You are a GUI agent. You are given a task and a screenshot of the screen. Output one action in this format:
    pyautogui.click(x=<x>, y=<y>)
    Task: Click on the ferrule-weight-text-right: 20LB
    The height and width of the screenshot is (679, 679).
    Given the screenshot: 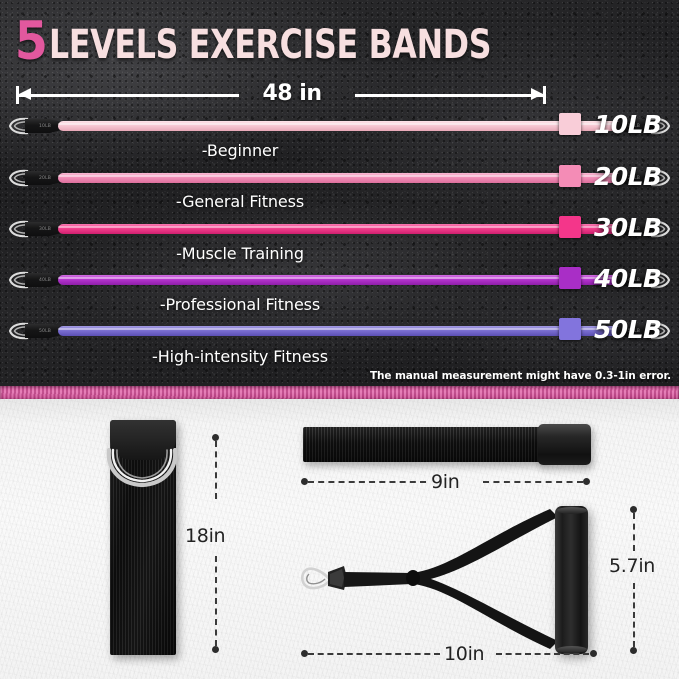 What is the action you would take?
    pyautogui.click(x=634, y=178)
    